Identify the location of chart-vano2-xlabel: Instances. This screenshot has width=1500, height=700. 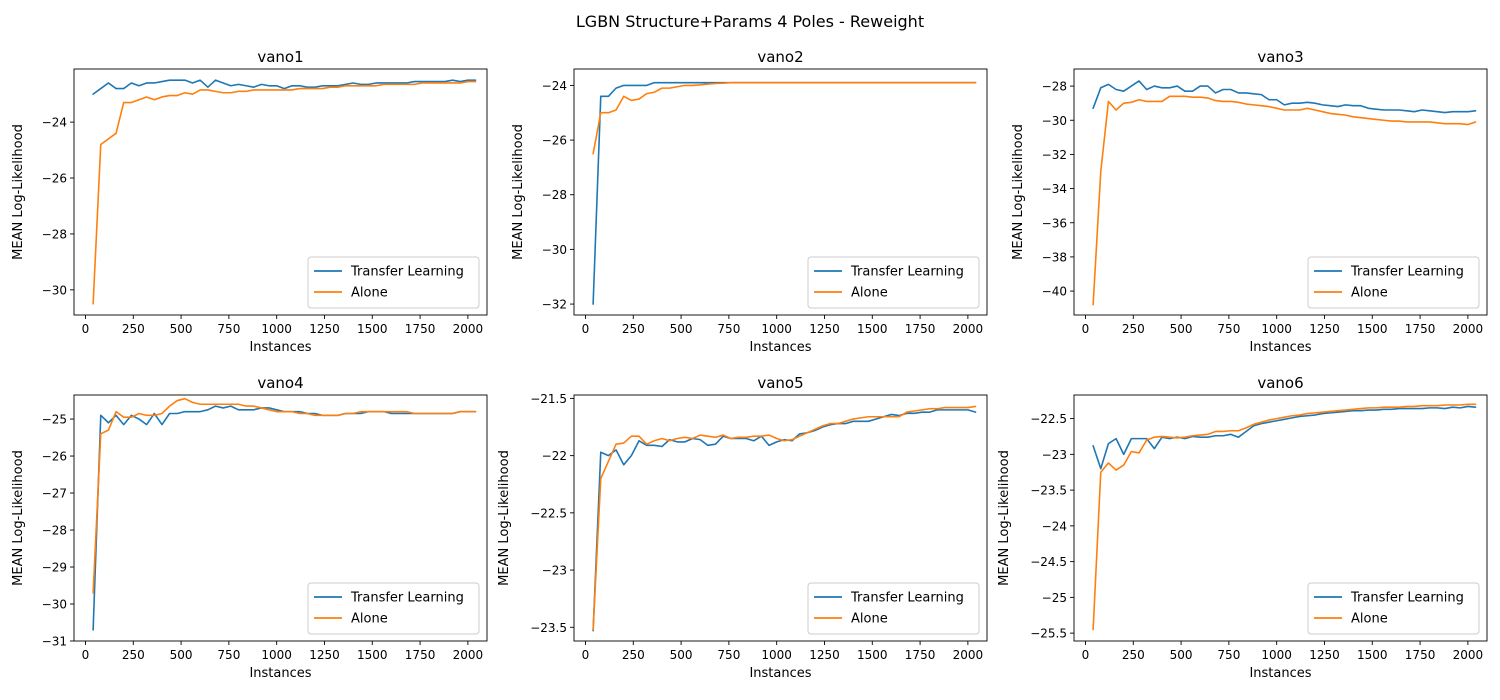
(780, 347).